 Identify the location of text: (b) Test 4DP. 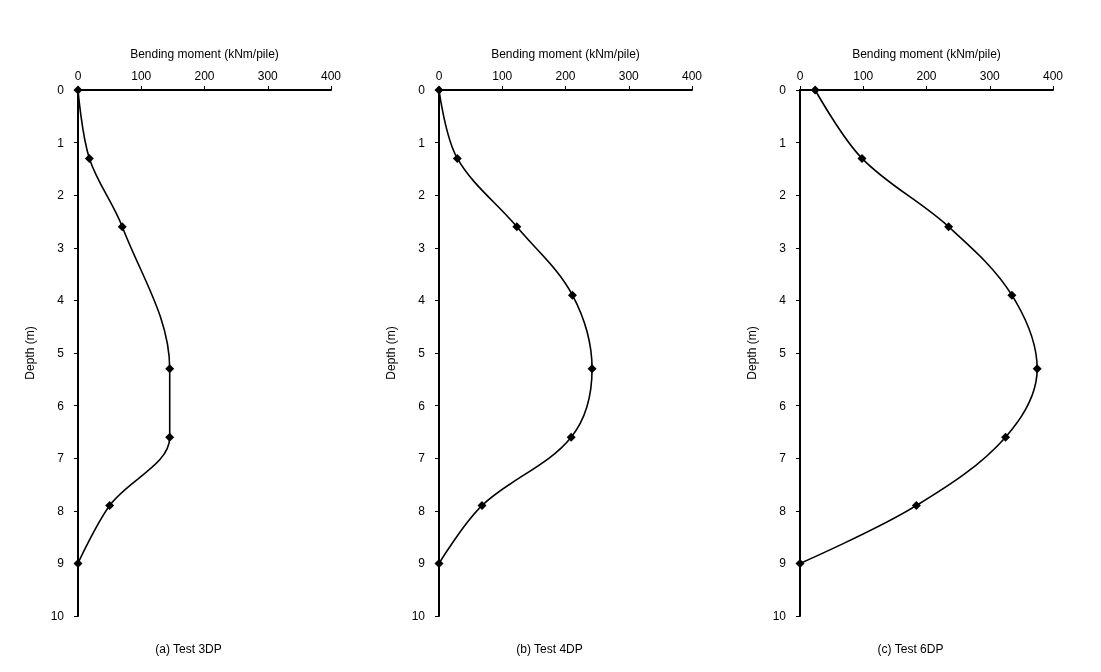
(549, 649).